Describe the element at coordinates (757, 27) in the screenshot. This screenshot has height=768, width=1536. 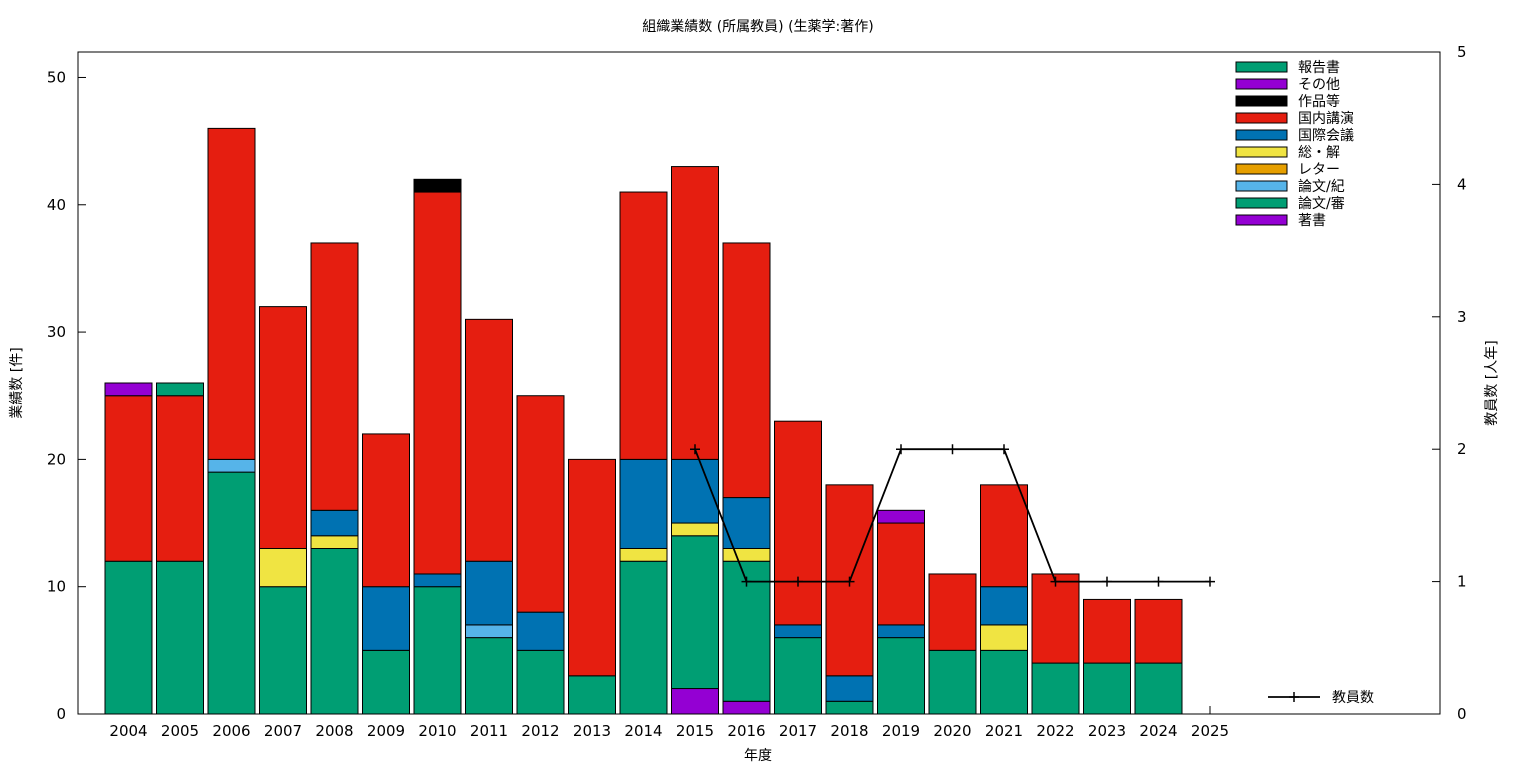
I see `chart-title: 組織業績数 (所属教員) (生薬学:著作)` at that location.